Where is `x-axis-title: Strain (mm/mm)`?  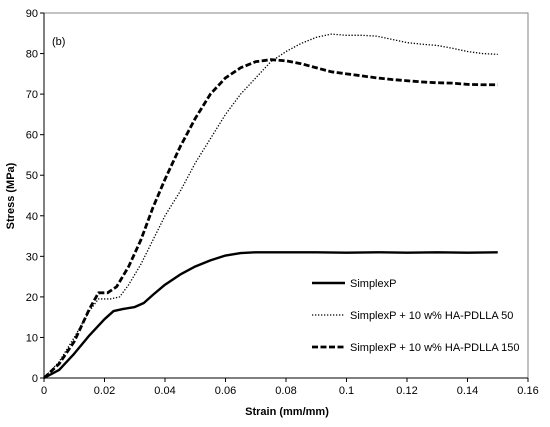
x-axis-title: Strain (mm/mm) is located at coordinates (287, 412).